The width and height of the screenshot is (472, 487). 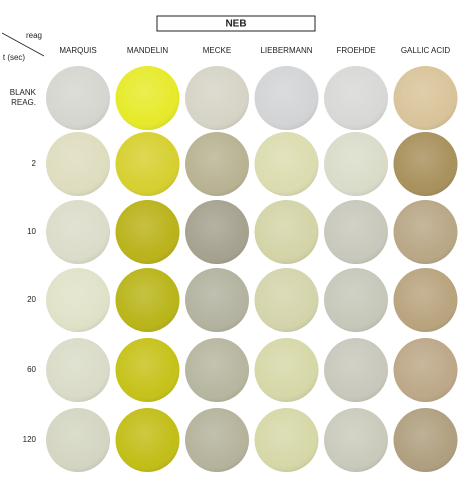 I want to click on row-label: BLANK, so click(x=23, y=92).